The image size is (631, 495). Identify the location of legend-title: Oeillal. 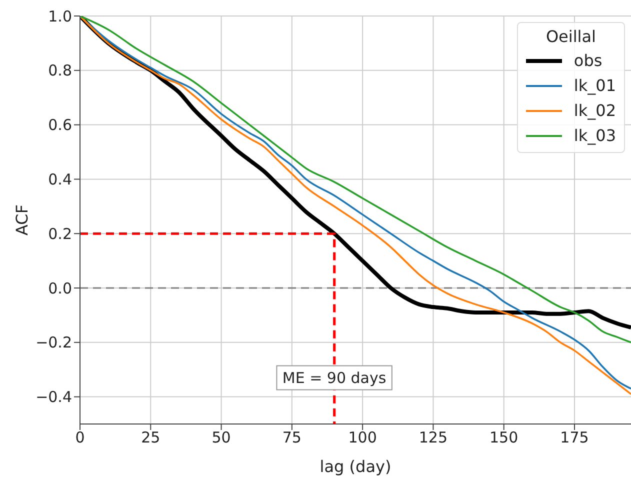
(570, 36).